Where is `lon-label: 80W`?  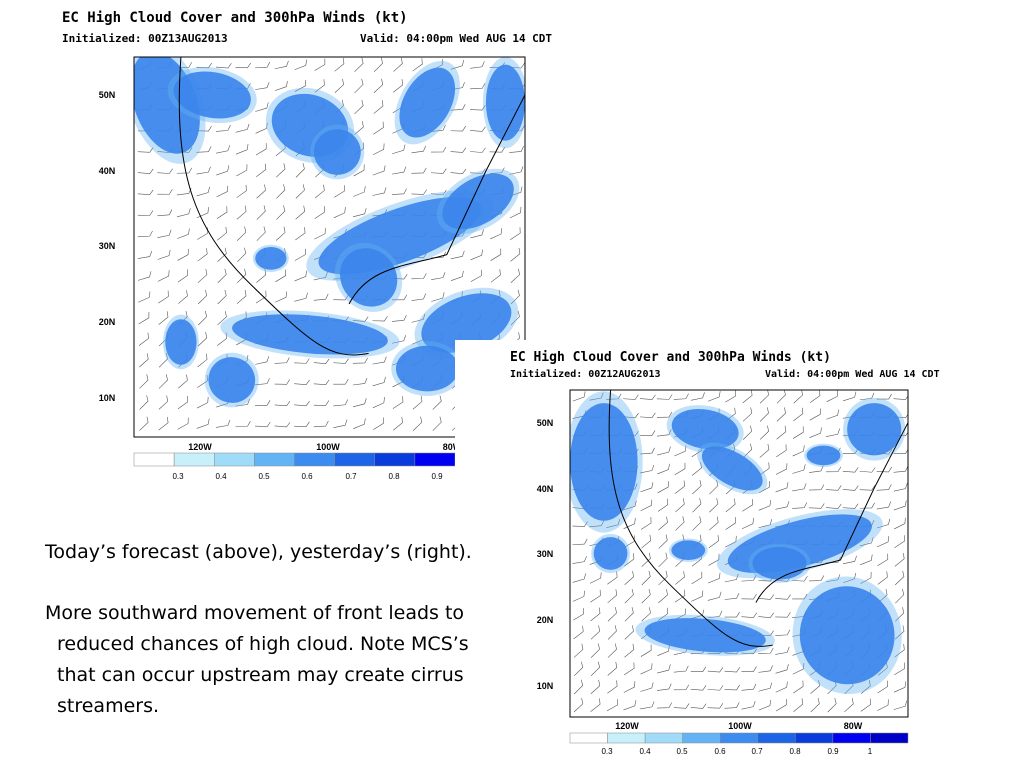
lon-label: 80W is located at coordinates (452, 447).